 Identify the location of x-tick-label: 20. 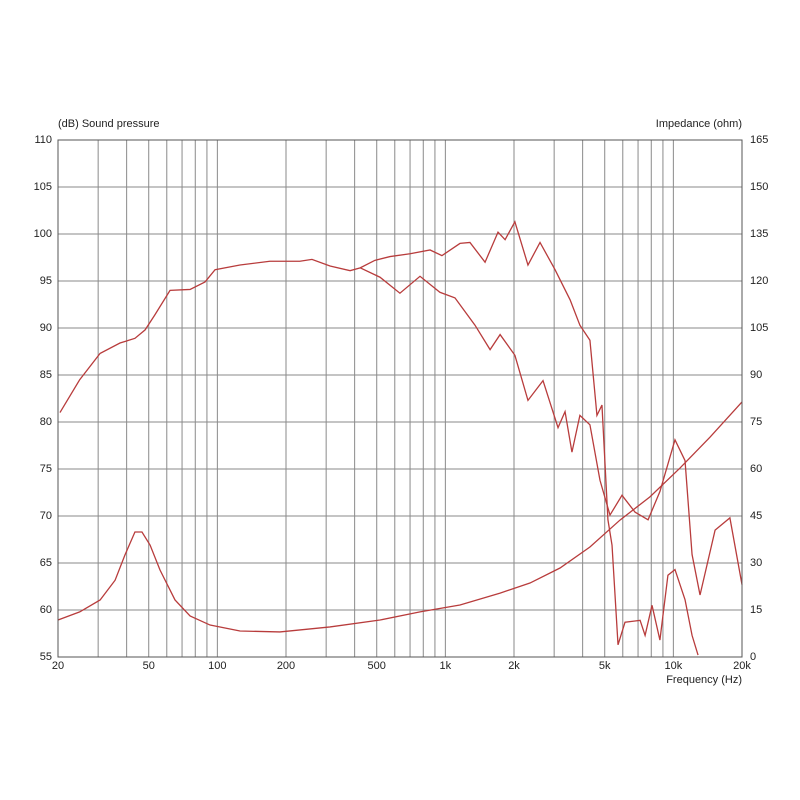
(58, 666).